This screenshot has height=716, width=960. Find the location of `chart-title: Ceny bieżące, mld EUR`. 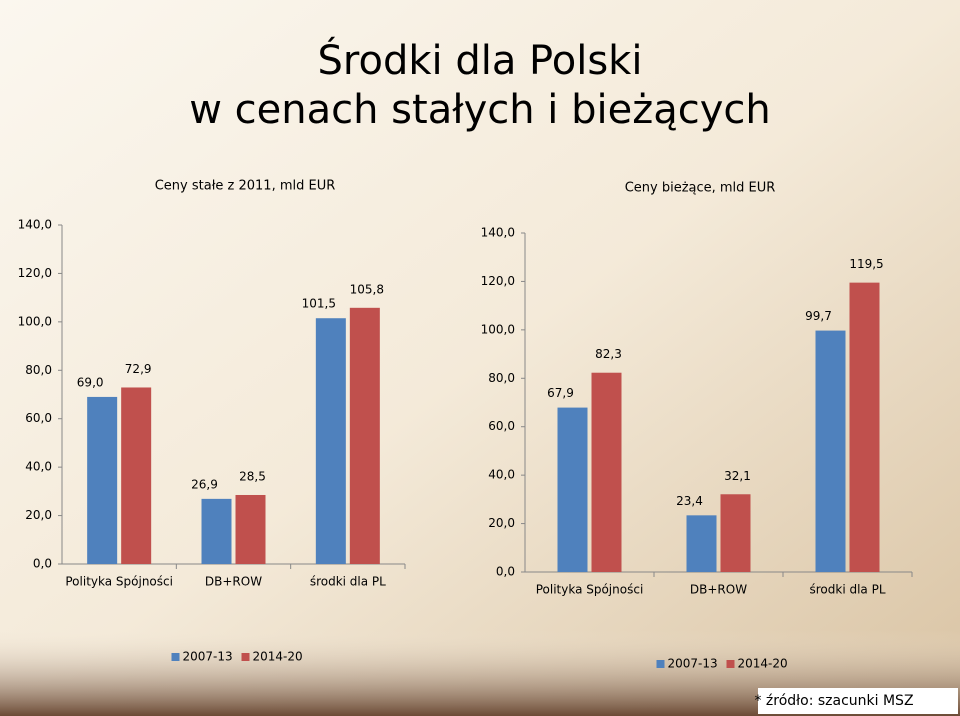

chart-title: Ceny bieżące, mld EUR is located at coordinates (700, 188).